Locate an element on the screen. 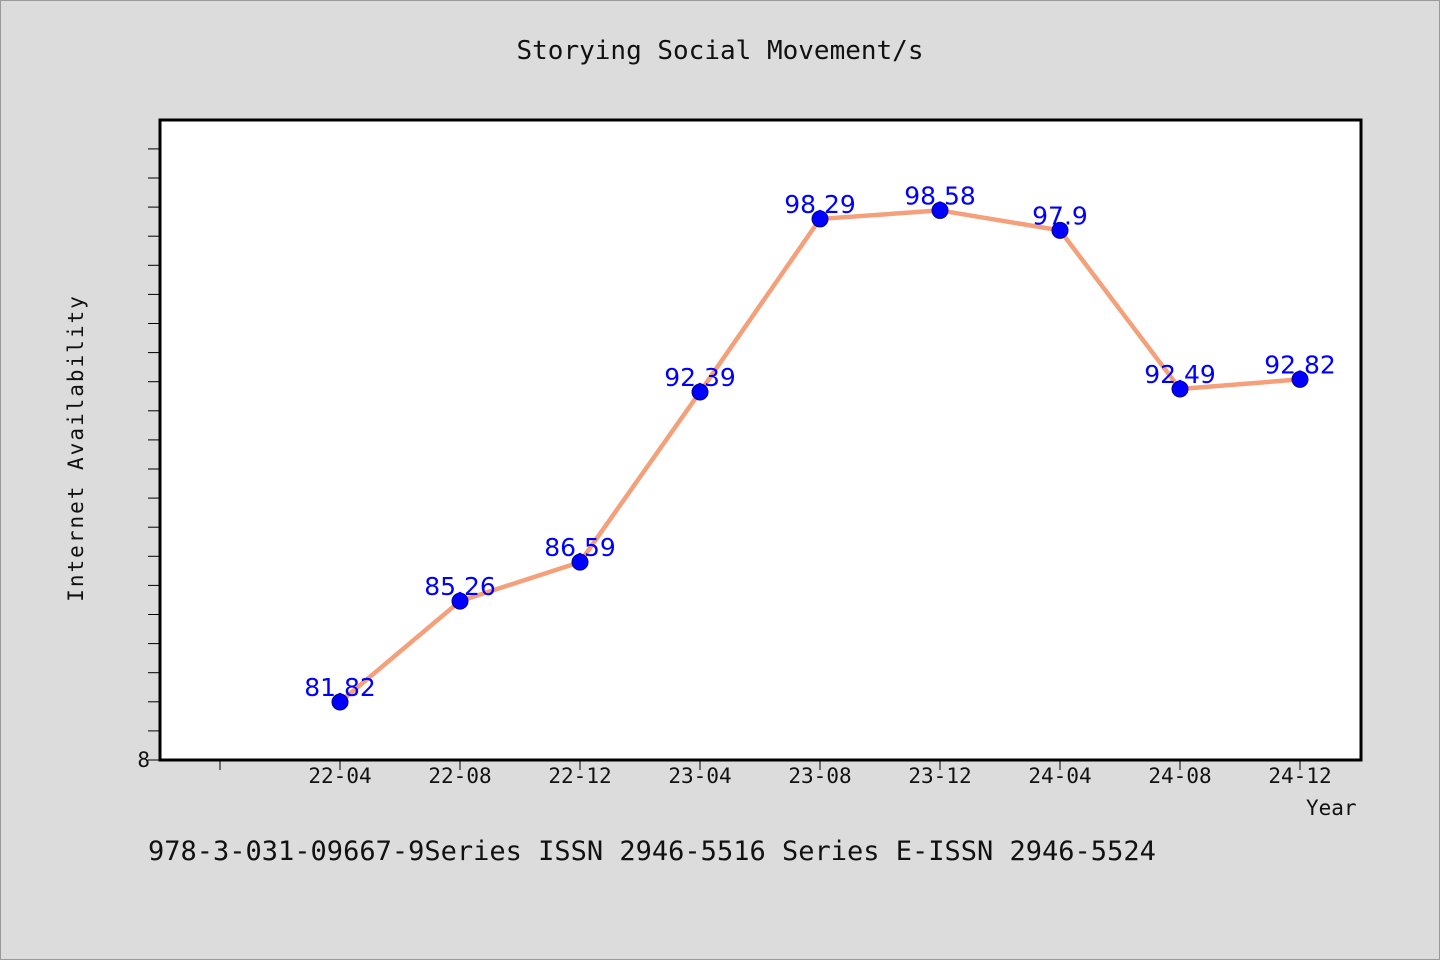  data-label: 81.82 is located at coordinates (340, 687).